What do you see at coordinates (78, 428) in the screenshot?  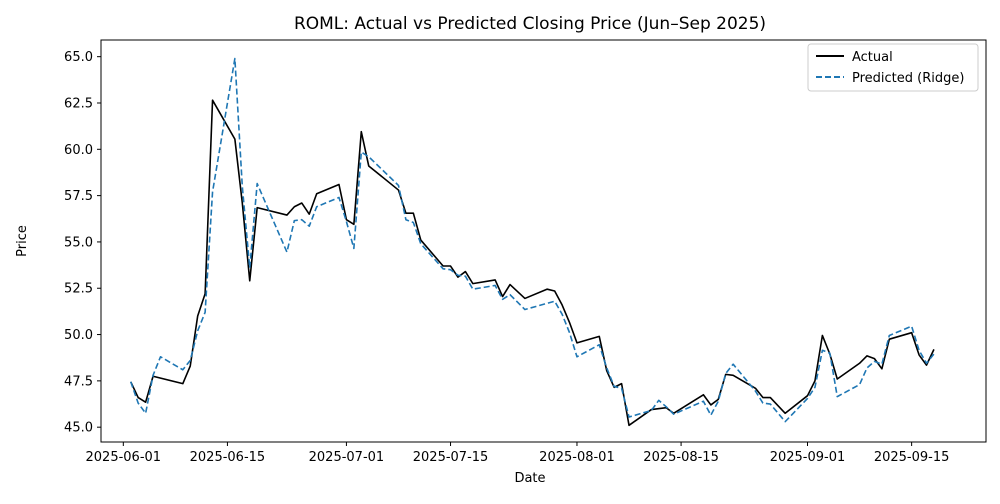 I see `y-tick-label: 45.0` at bounding box center [78, 428].